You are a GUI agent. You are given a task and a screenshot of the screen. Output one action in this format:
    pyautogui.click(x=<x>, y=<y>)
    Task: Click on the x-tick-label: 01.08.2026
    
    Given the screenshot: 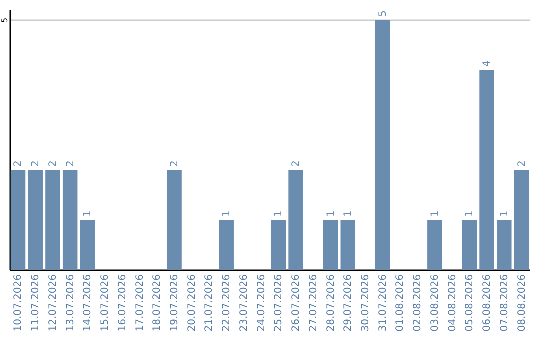 What is the action you would take?
    pyautogui.click(x=400, y=303)
    